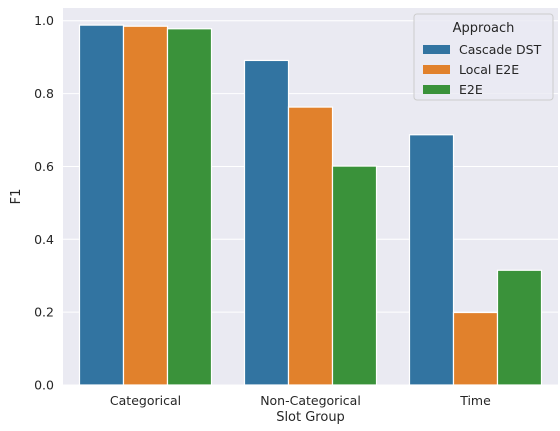 Image resolution: width=560 pixels, height=431 pixels. I want to click on bar-e2e-categorical, so click(189, 207).